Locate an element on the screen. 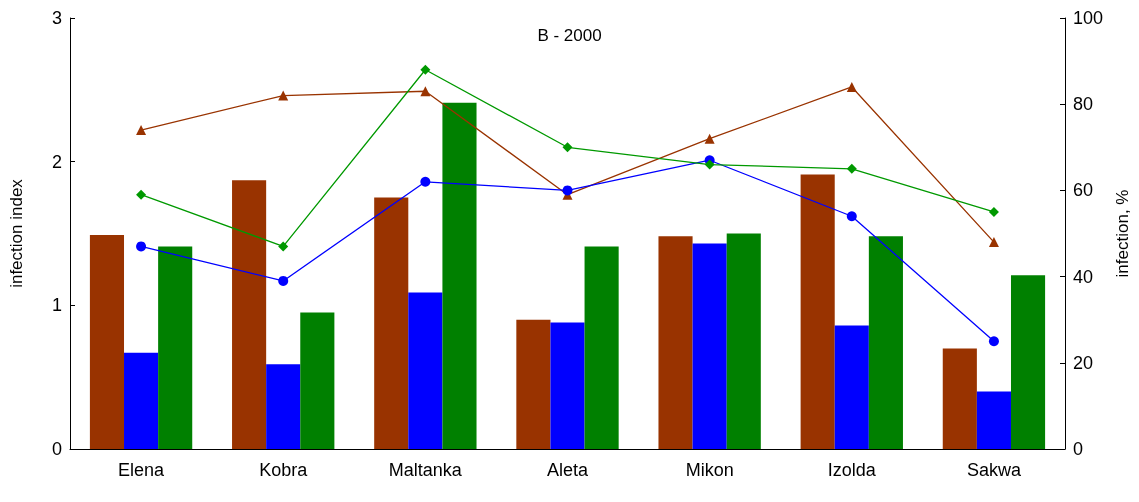  x-tick-label: Maltanka is located at coordinates (425, 470).